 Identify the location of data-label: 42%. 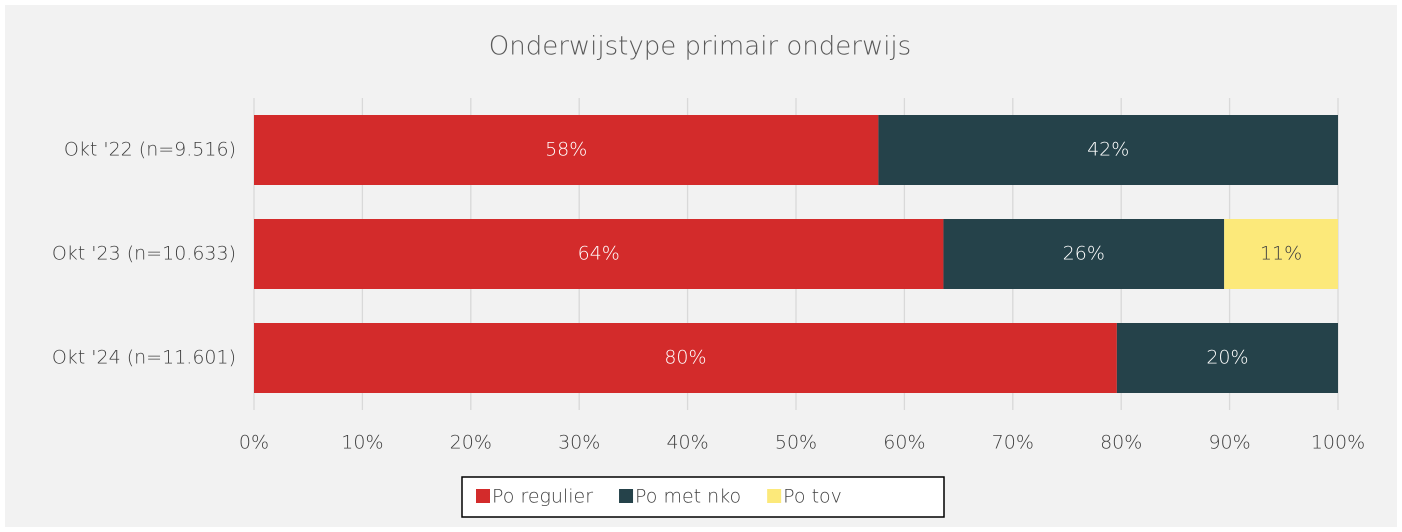
(1108, 150).